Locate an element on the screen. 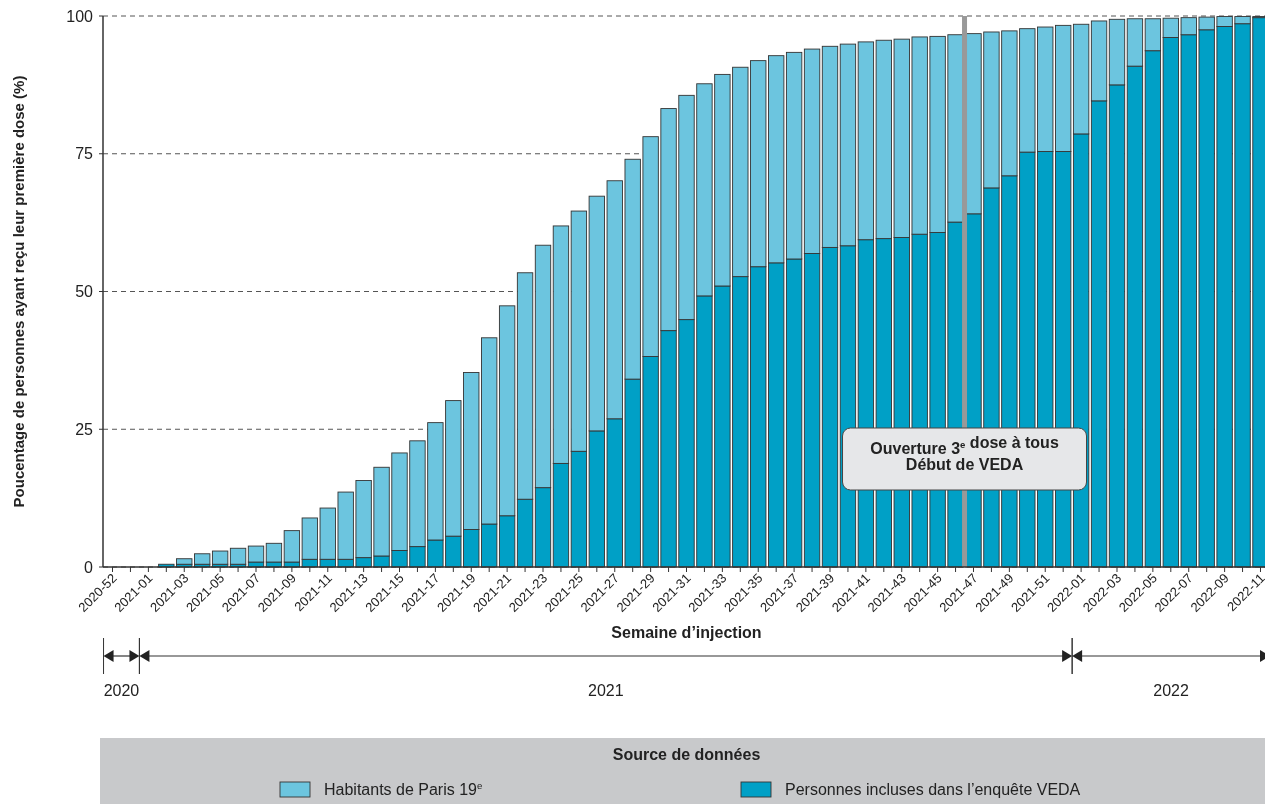  callout-label-box: Ouverture 3$^{e}$ dose à tous Début de VEDA is located at coordinates (965, 459).